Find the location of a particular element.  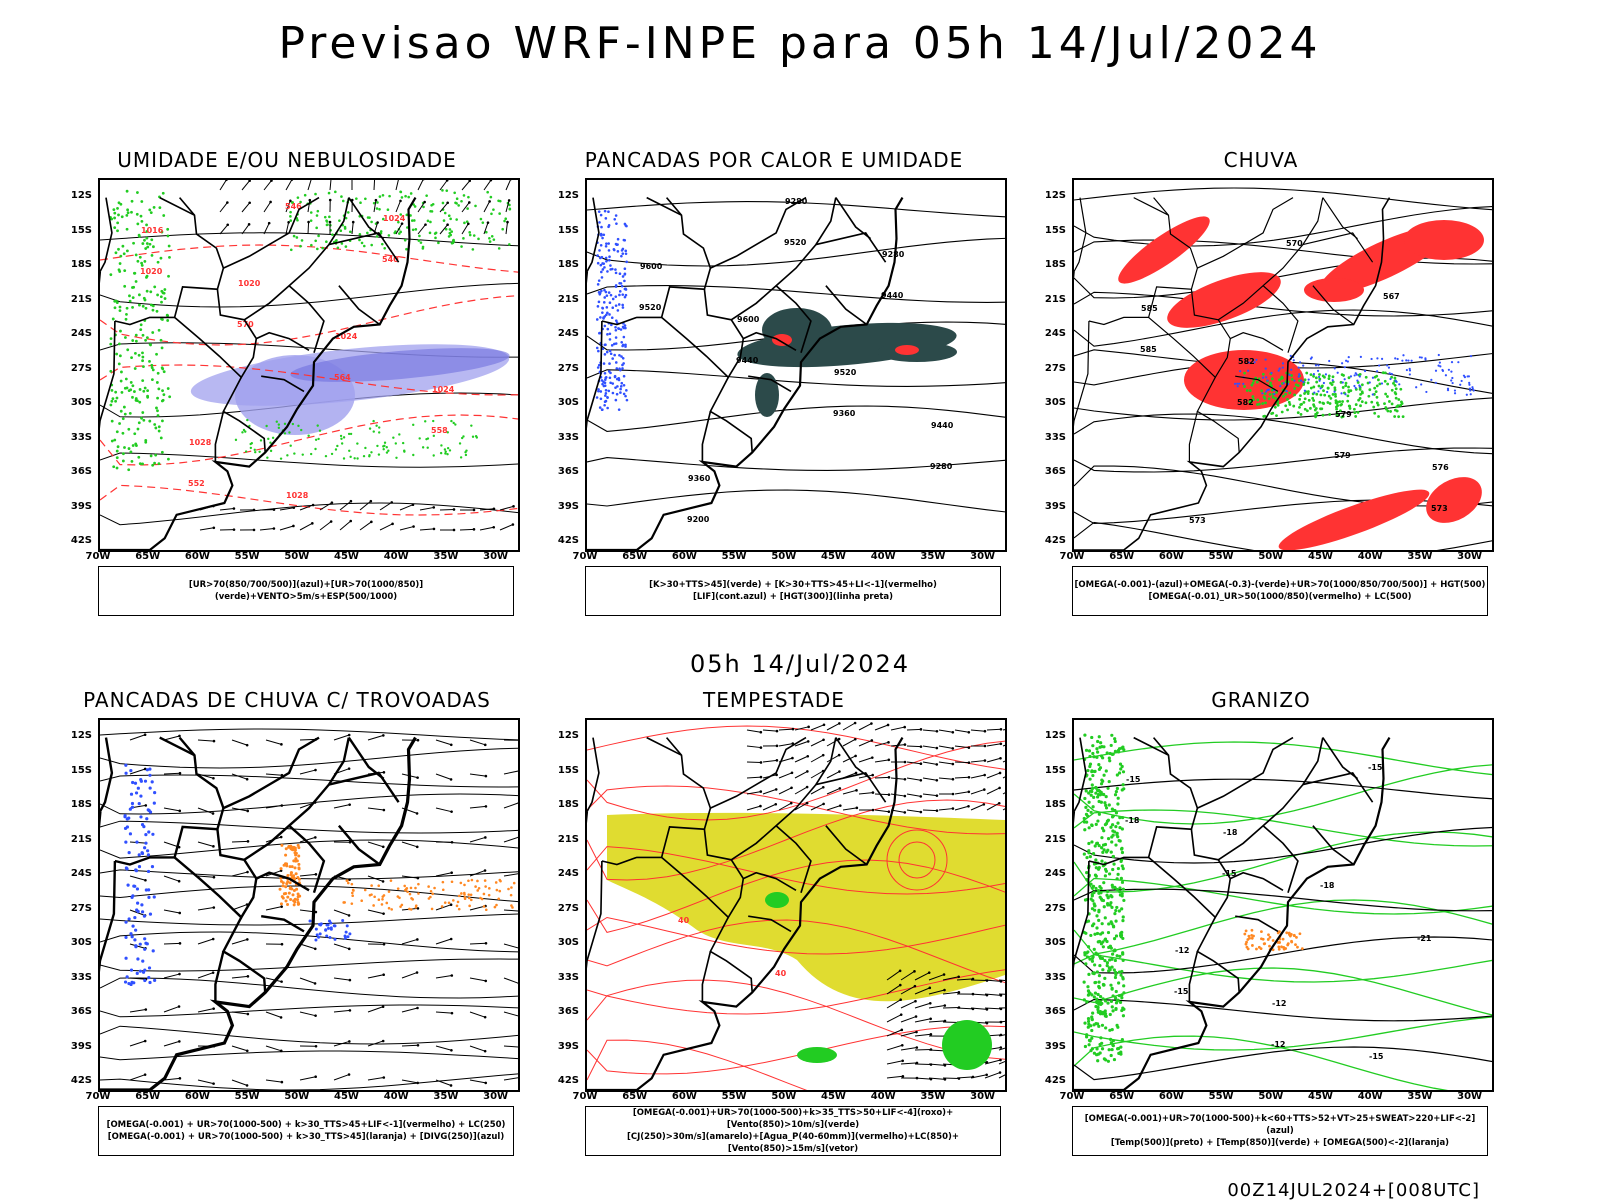

panel-title: GRANIZO is located at coordinates (1261, 700).